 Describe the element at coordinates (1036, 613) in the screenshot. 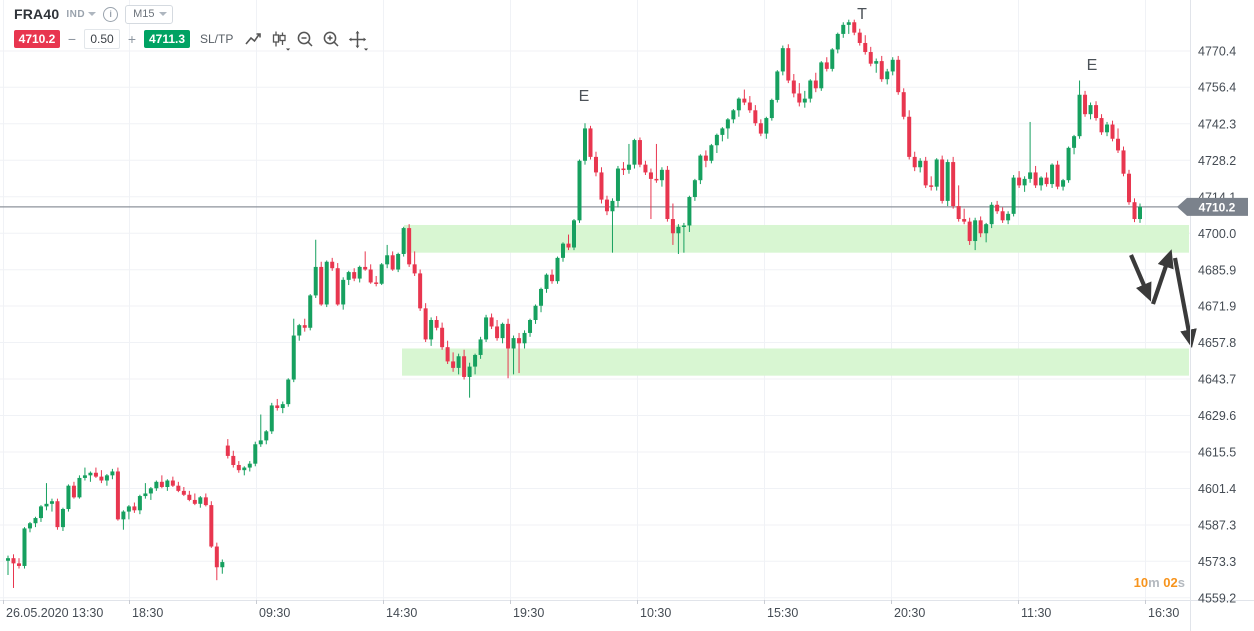

I see `time-tick-label: 11:30` at that location.